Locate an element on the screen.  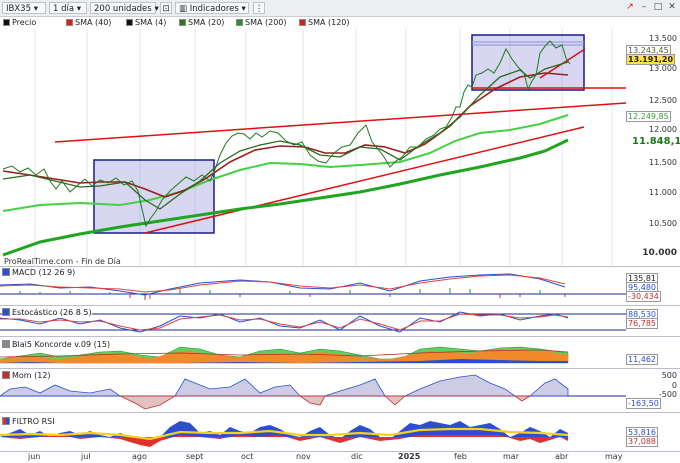
momentum-axis-label: 500 is located at coordinates (669, 375).